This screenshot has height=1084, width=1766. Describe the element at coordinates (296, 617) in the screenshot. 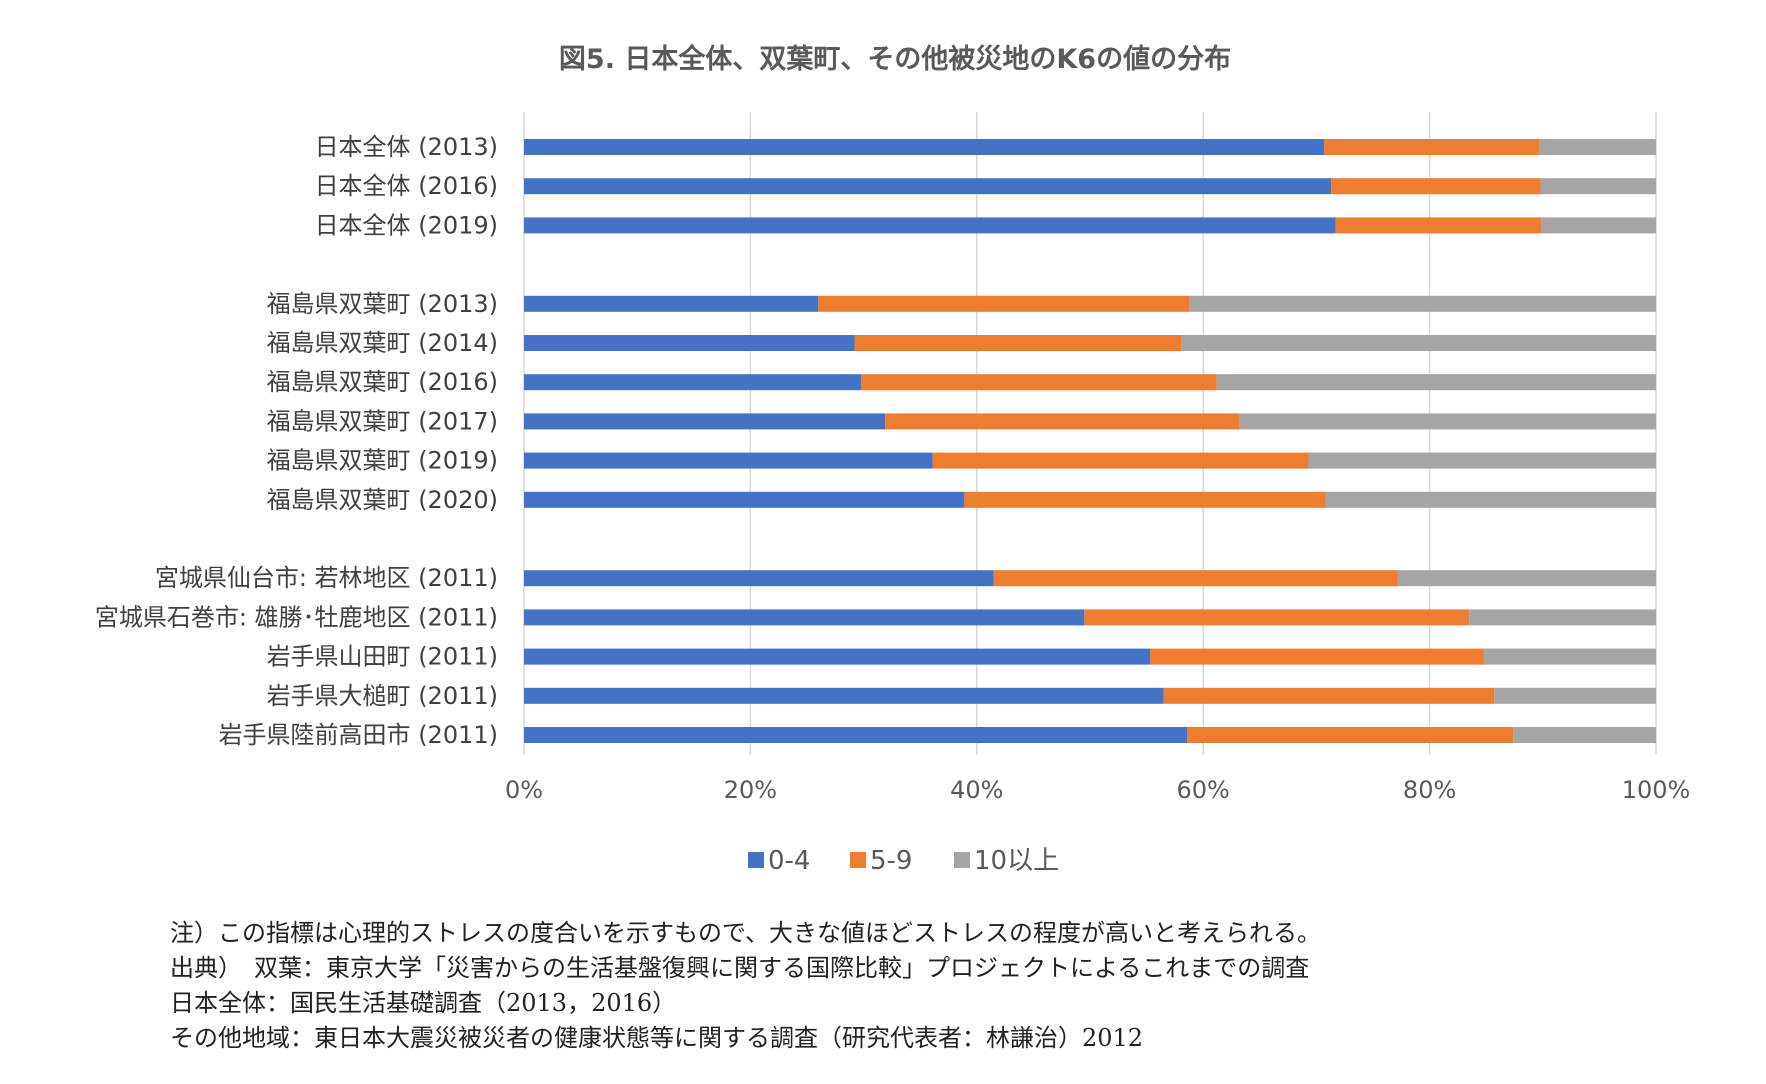

I see `category-label: 宮城県石巻市: 雄勝･牡鹿地区 (2011)` at that location.